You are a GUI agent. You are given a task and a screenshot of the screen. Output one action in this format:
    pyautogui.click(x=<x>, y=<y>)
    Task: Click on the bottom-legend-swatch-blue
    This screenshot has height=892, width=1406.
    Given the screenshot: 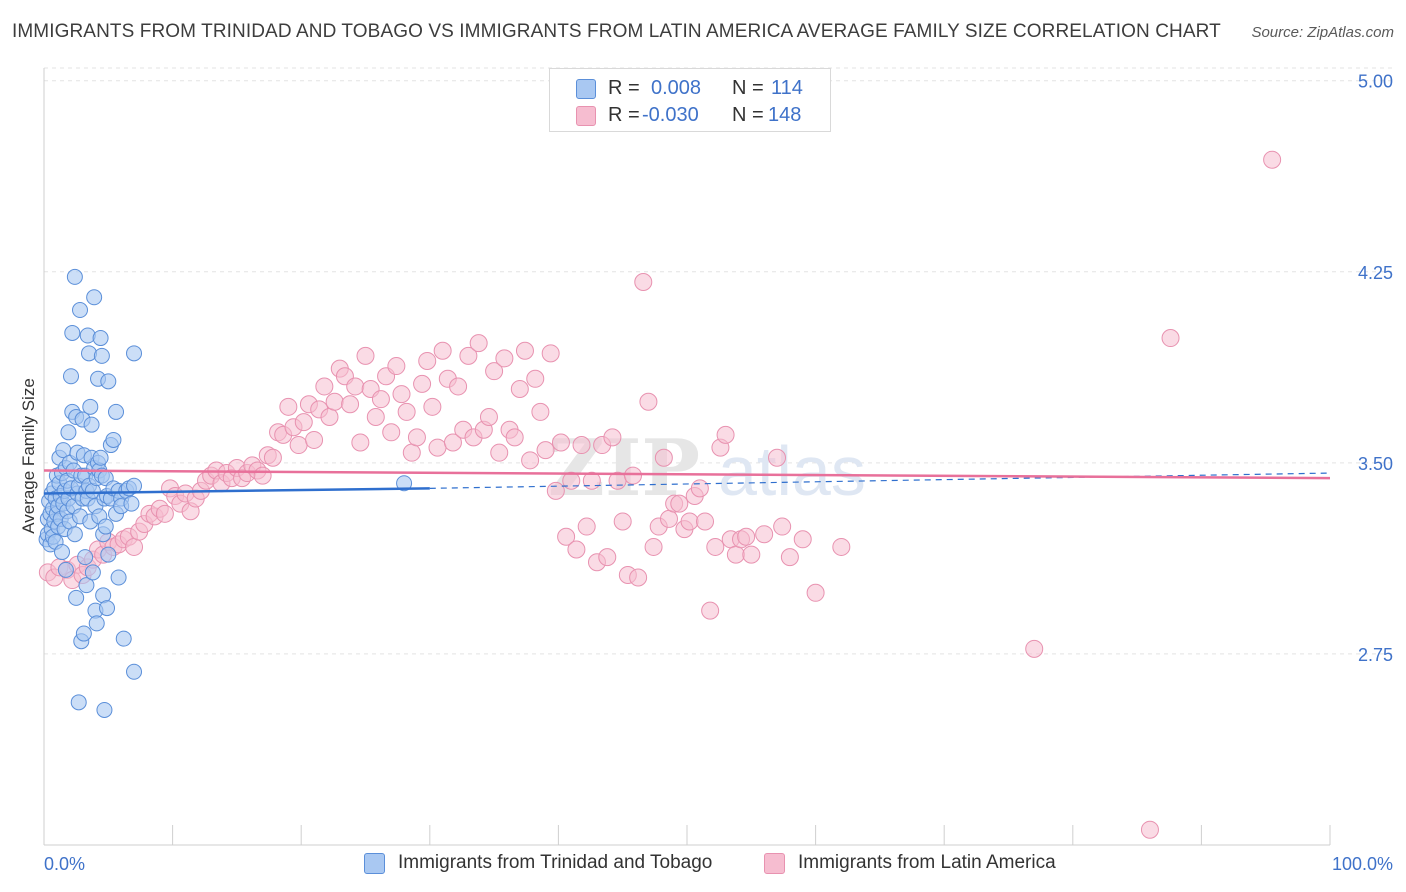 What is the action you would take?
    pyautogui.click(x=374, y=863)
    